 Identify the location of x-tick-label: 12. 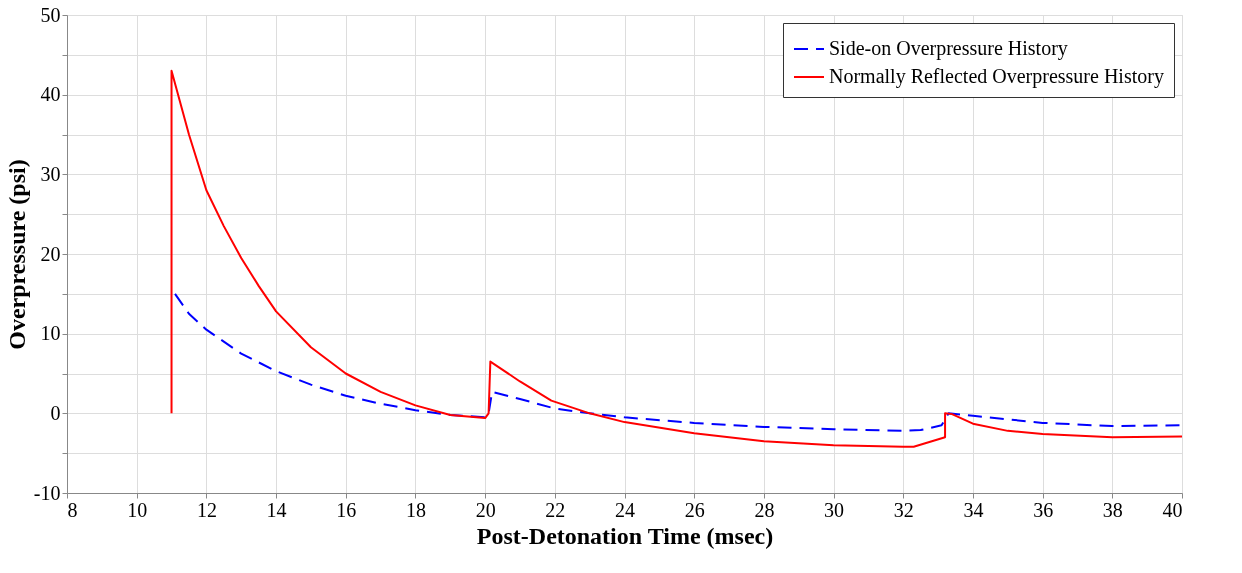
(206, 509).